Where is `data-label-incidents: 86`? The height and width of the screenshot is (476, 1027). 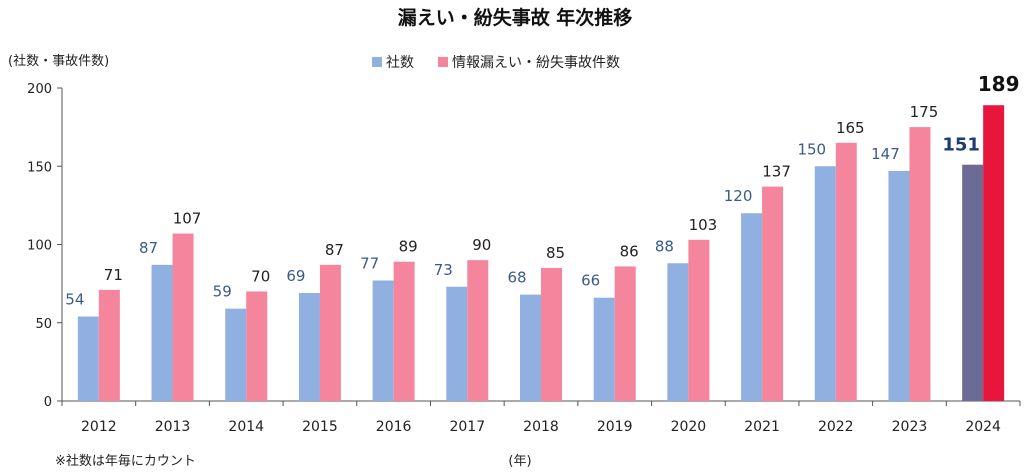 data-label-incidents: 86 is located at coordinates (629, 251).